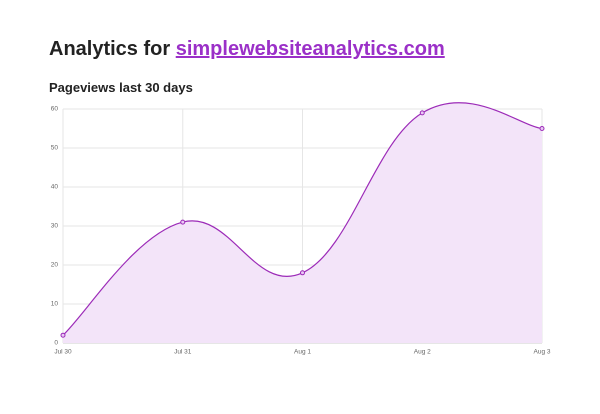 Image resolution: width=600 pixels, height=414 pixels. What do you see at coordinates (310, 49) in the screenshot?
I see `site-link: simplewebsiteanalytics.com` at bounding box center [310, 49].